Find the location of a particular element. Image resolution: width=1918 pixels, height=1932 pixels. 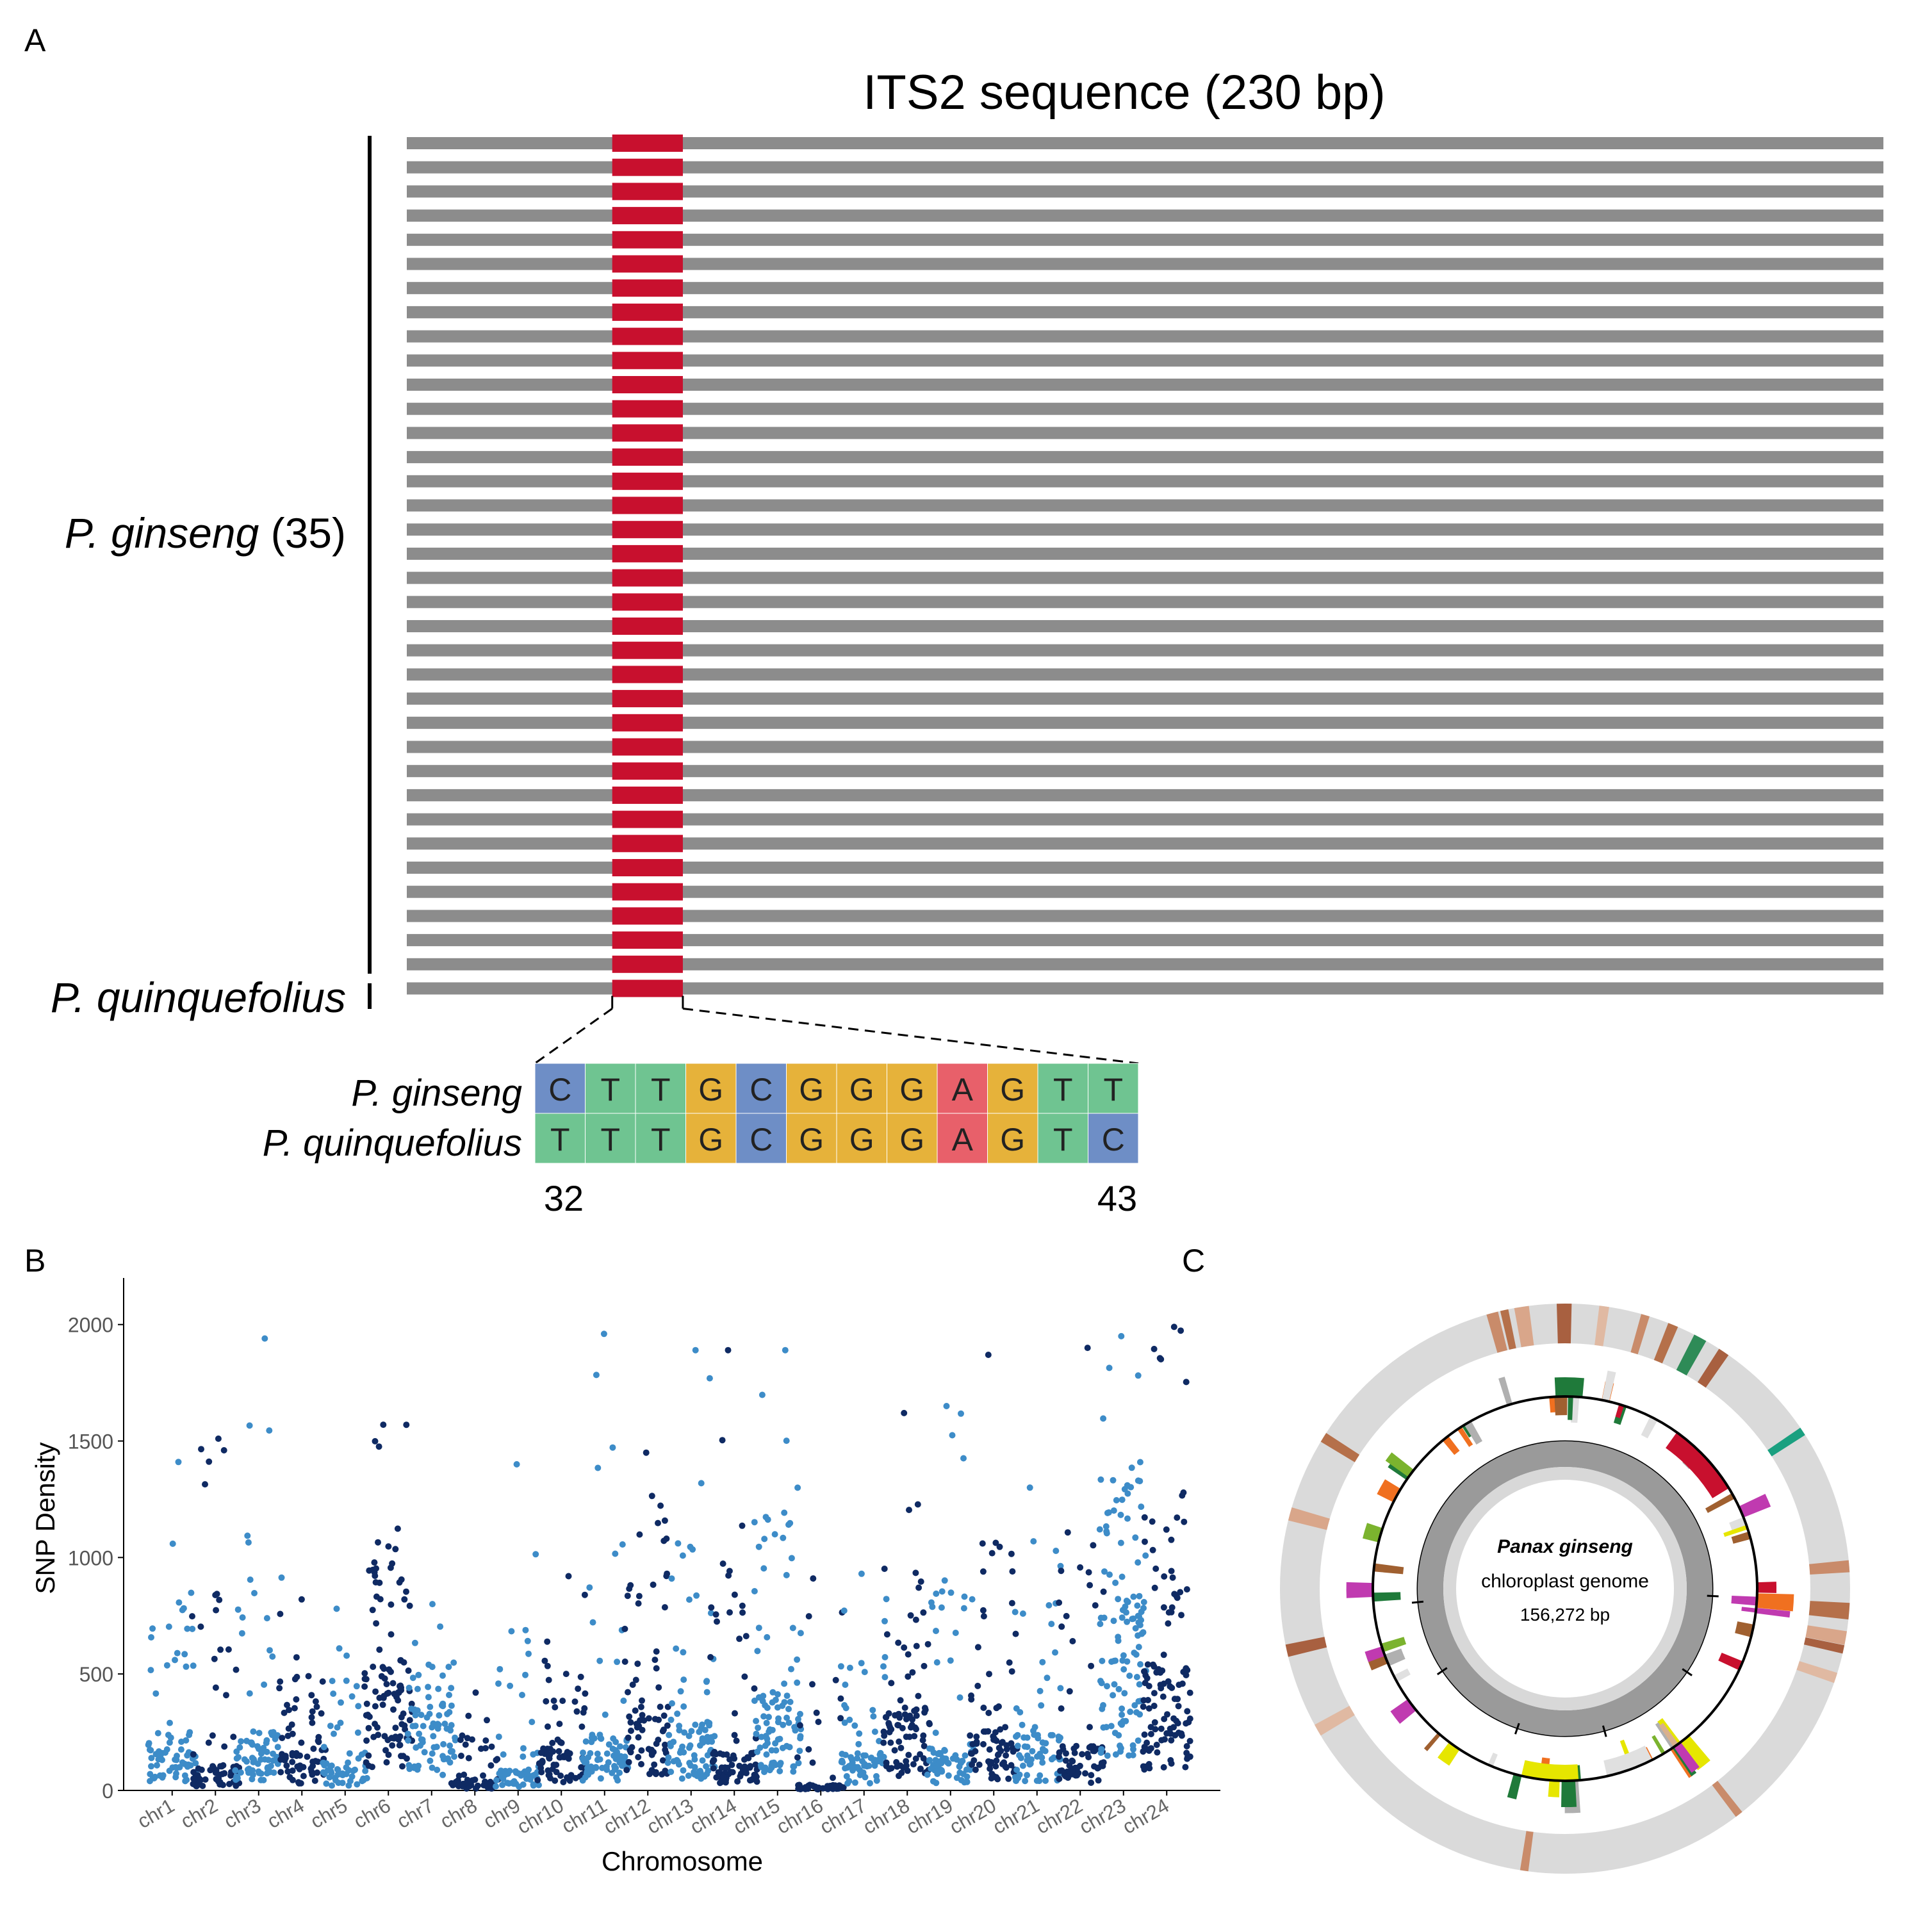

ring-band is located at coordinates (1665, 1343).